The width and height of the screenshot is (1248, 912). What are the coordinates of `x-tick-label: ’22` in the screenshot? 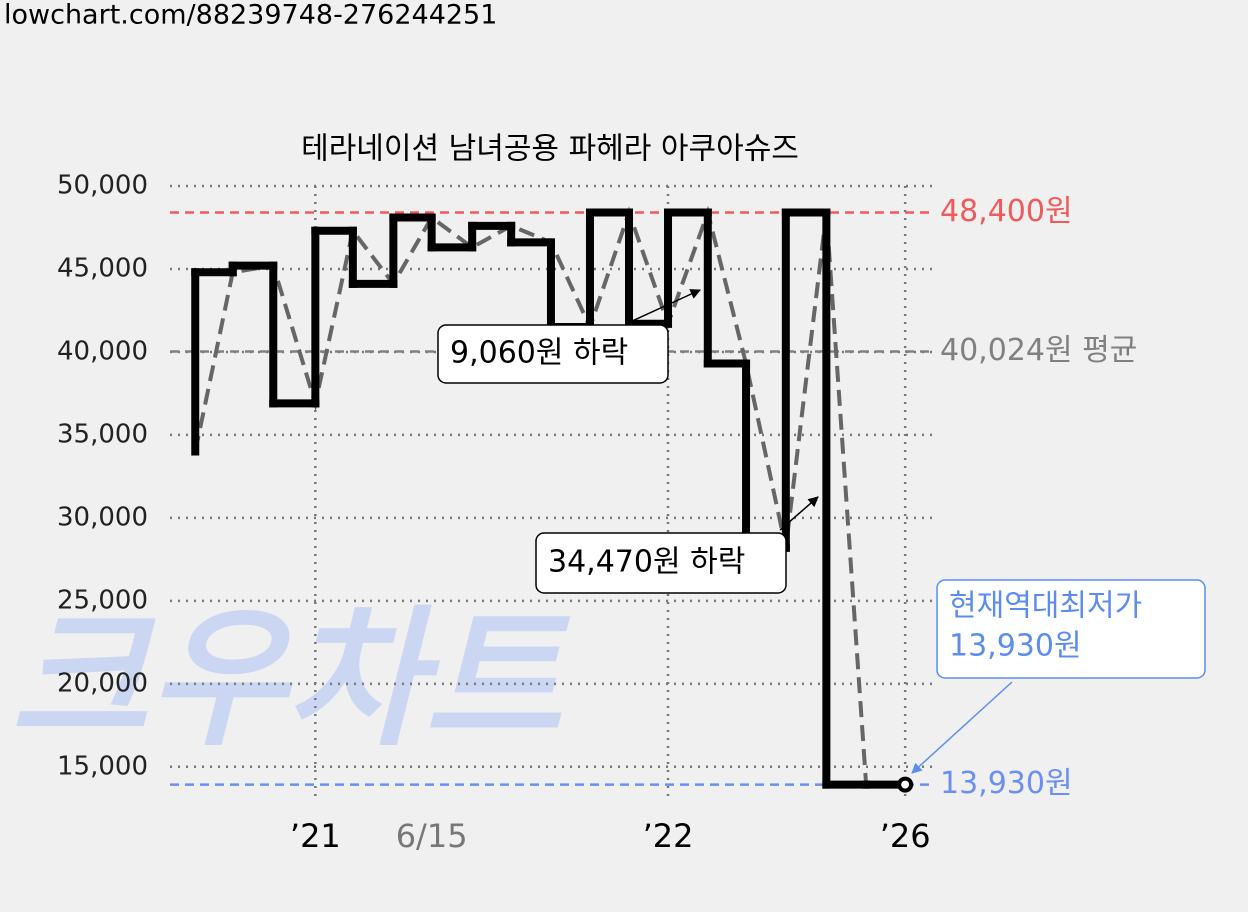 It's located at (668, 836).